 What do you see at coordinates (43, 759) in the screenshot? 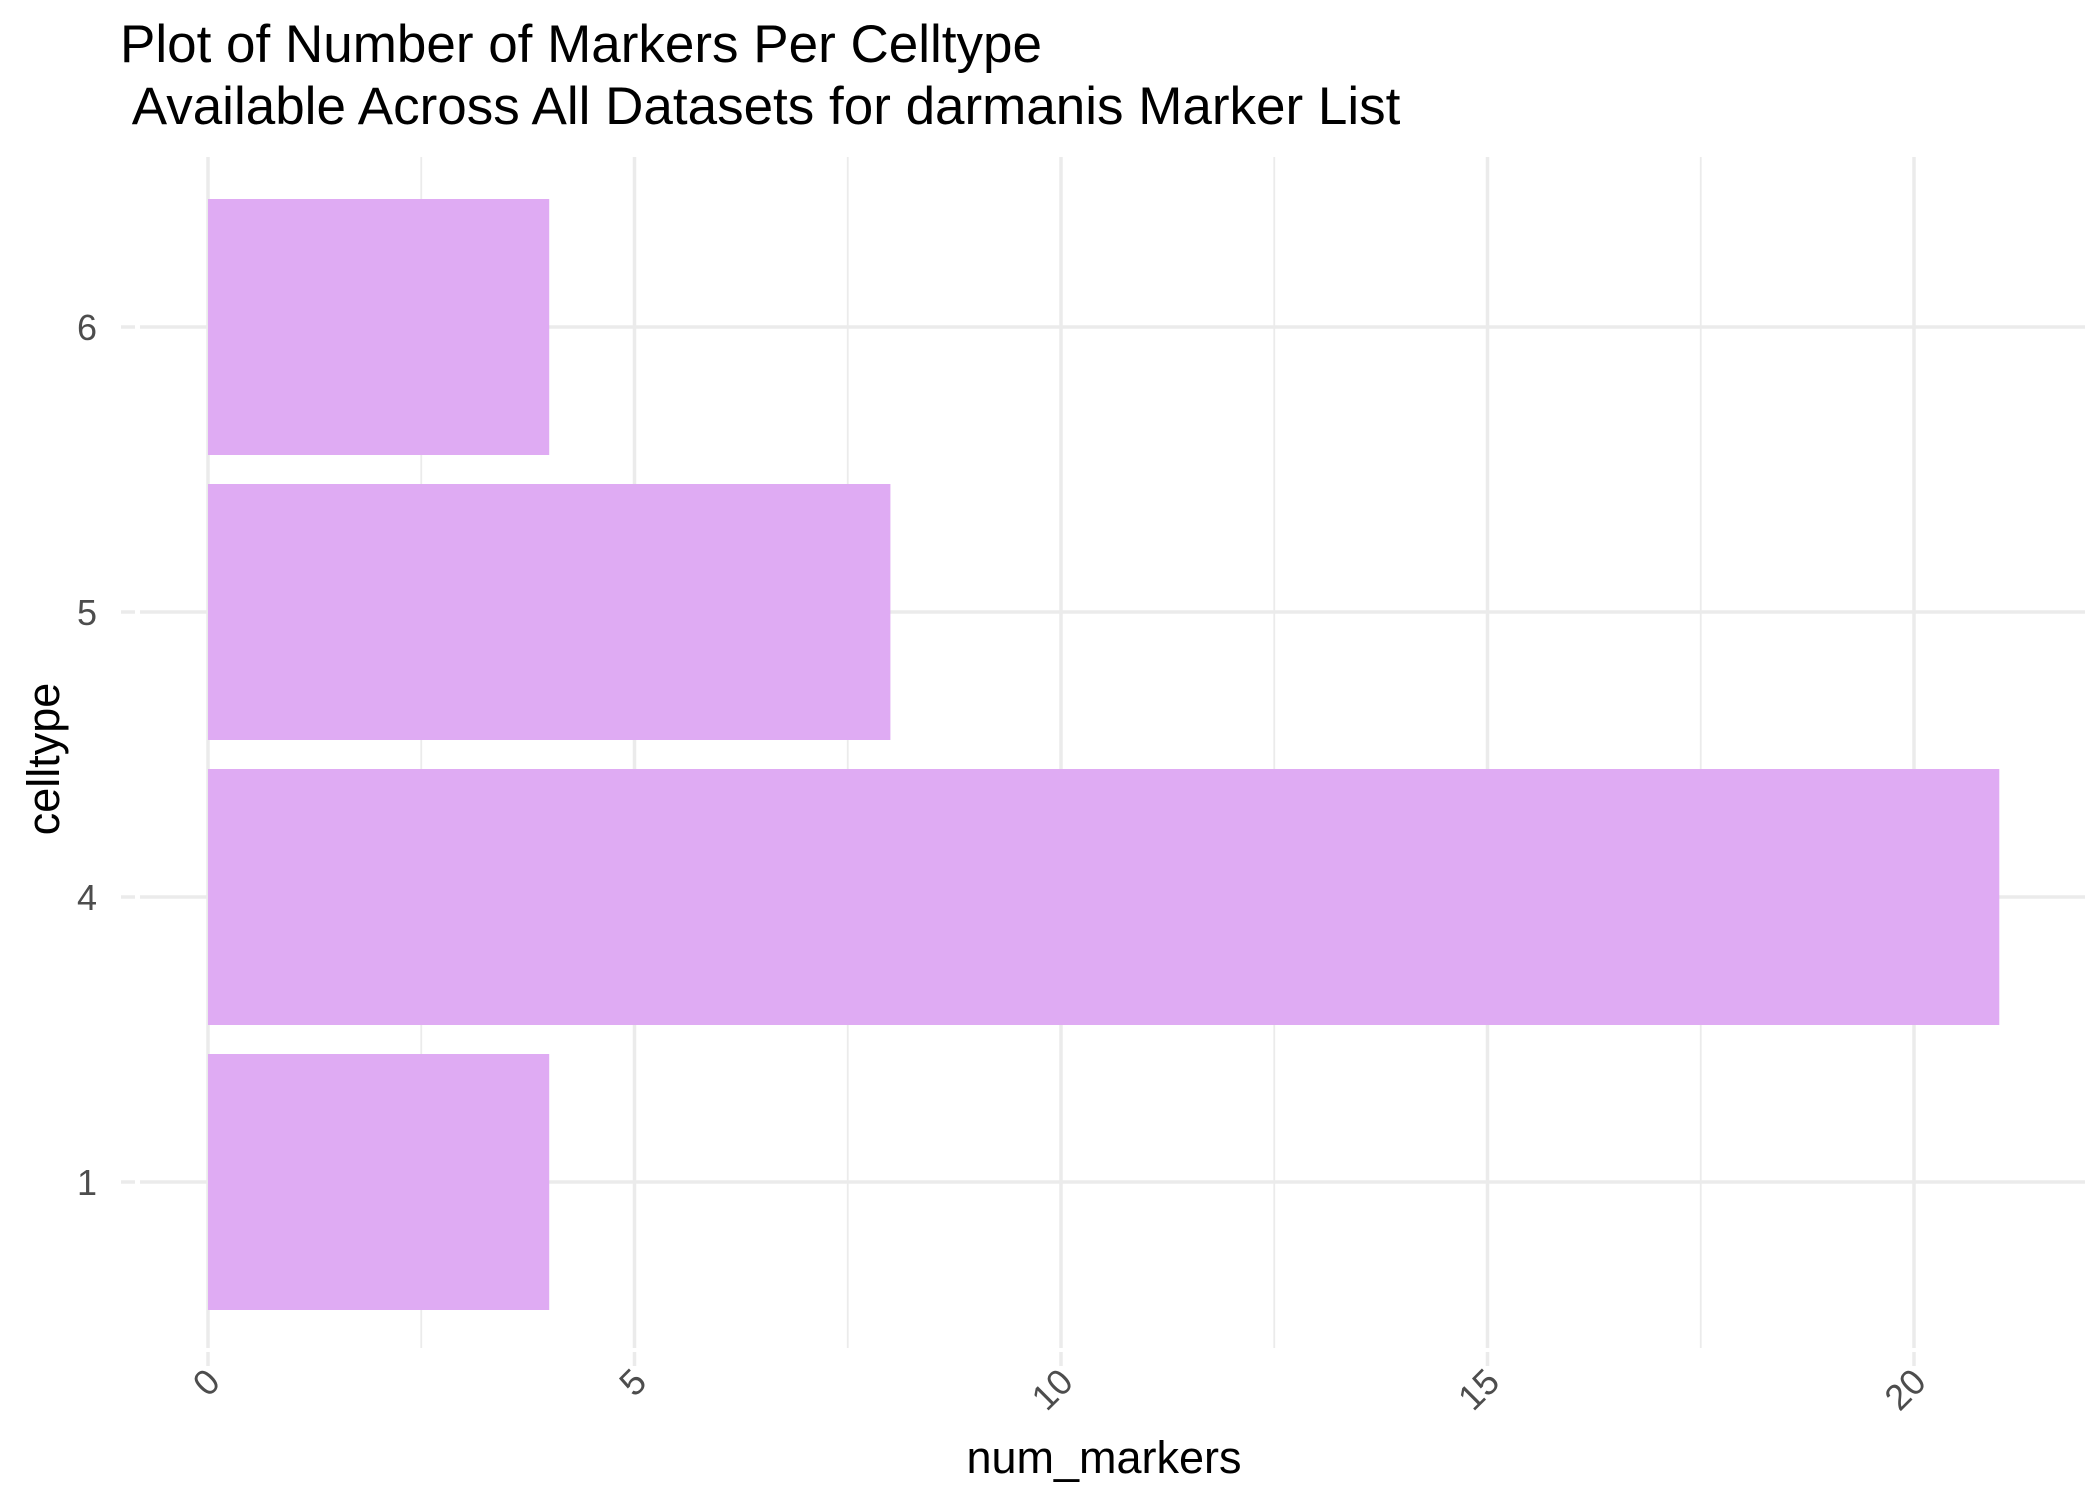
I see `y-axis-title: celltype` at bounding box center [43, 759].